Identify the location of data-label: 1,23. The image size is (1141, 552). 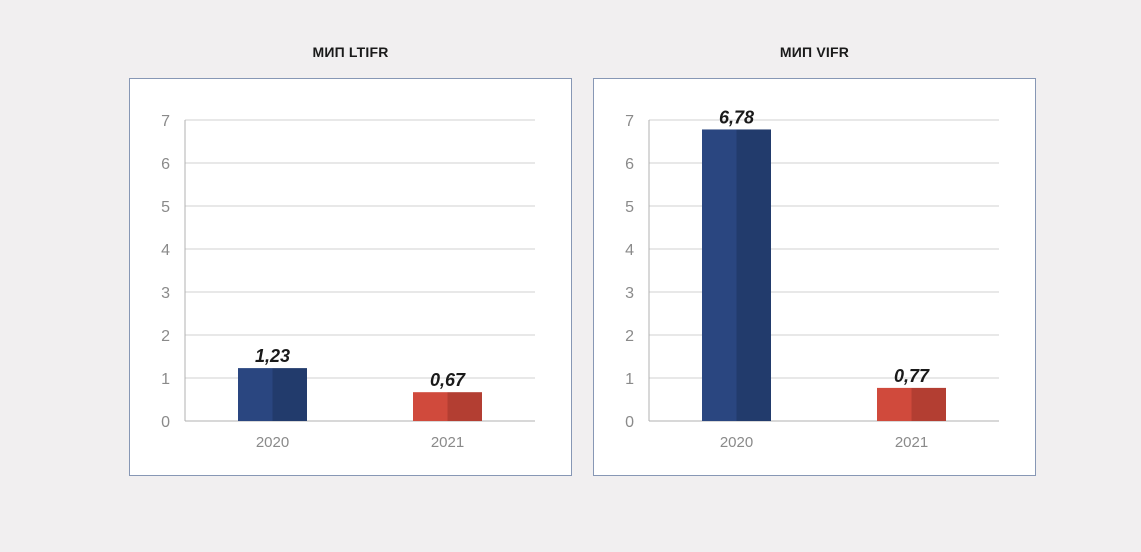
(272, 356).